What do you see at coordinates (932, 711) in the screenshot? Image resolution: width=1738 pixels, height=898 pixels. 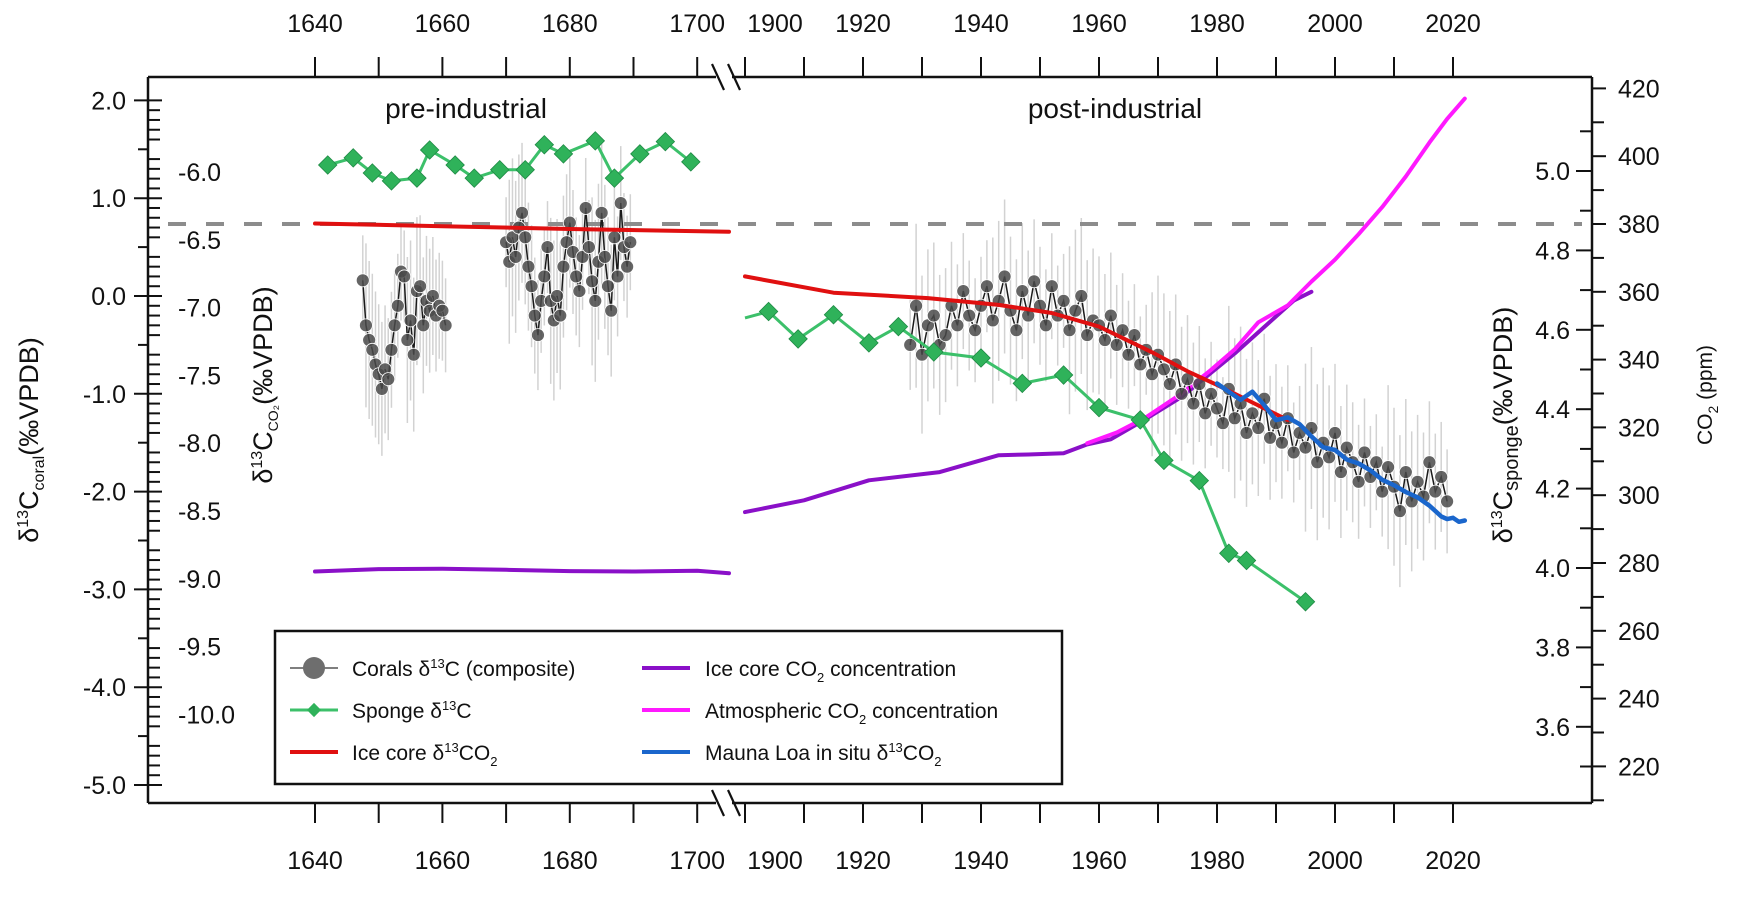 I see `legend-label-part: concentration` at bounding box center [932, 711].